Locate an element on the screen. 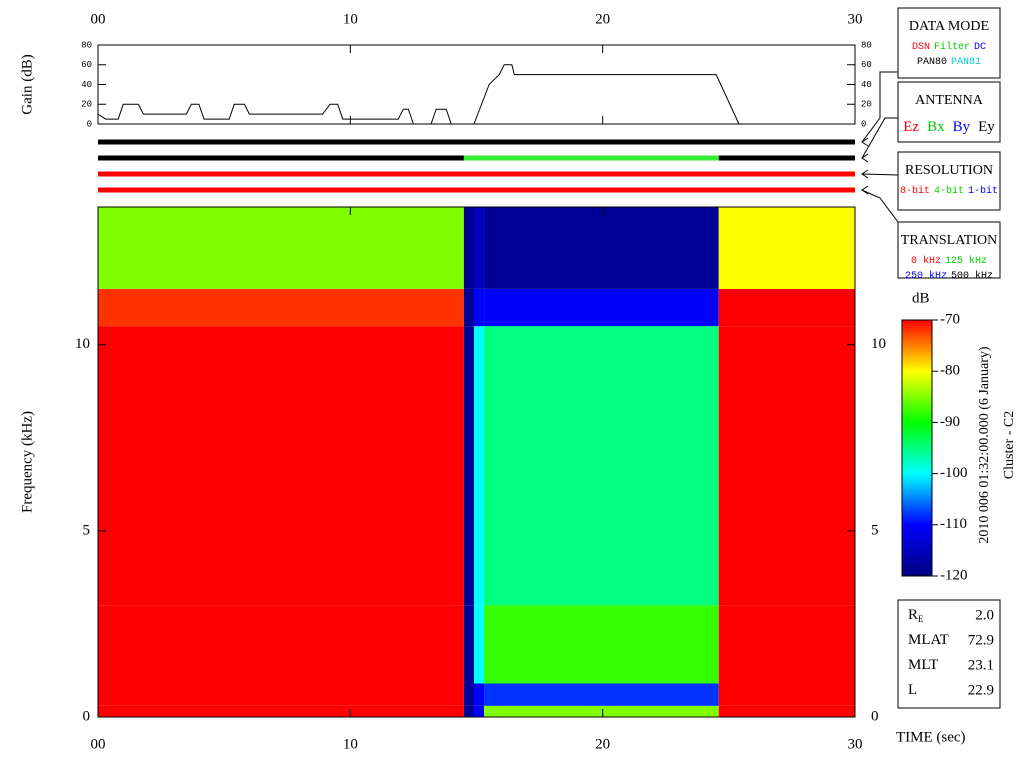 The image size is (1024, 768). info-label-text: MLAT is located at coordinates (928, 640).